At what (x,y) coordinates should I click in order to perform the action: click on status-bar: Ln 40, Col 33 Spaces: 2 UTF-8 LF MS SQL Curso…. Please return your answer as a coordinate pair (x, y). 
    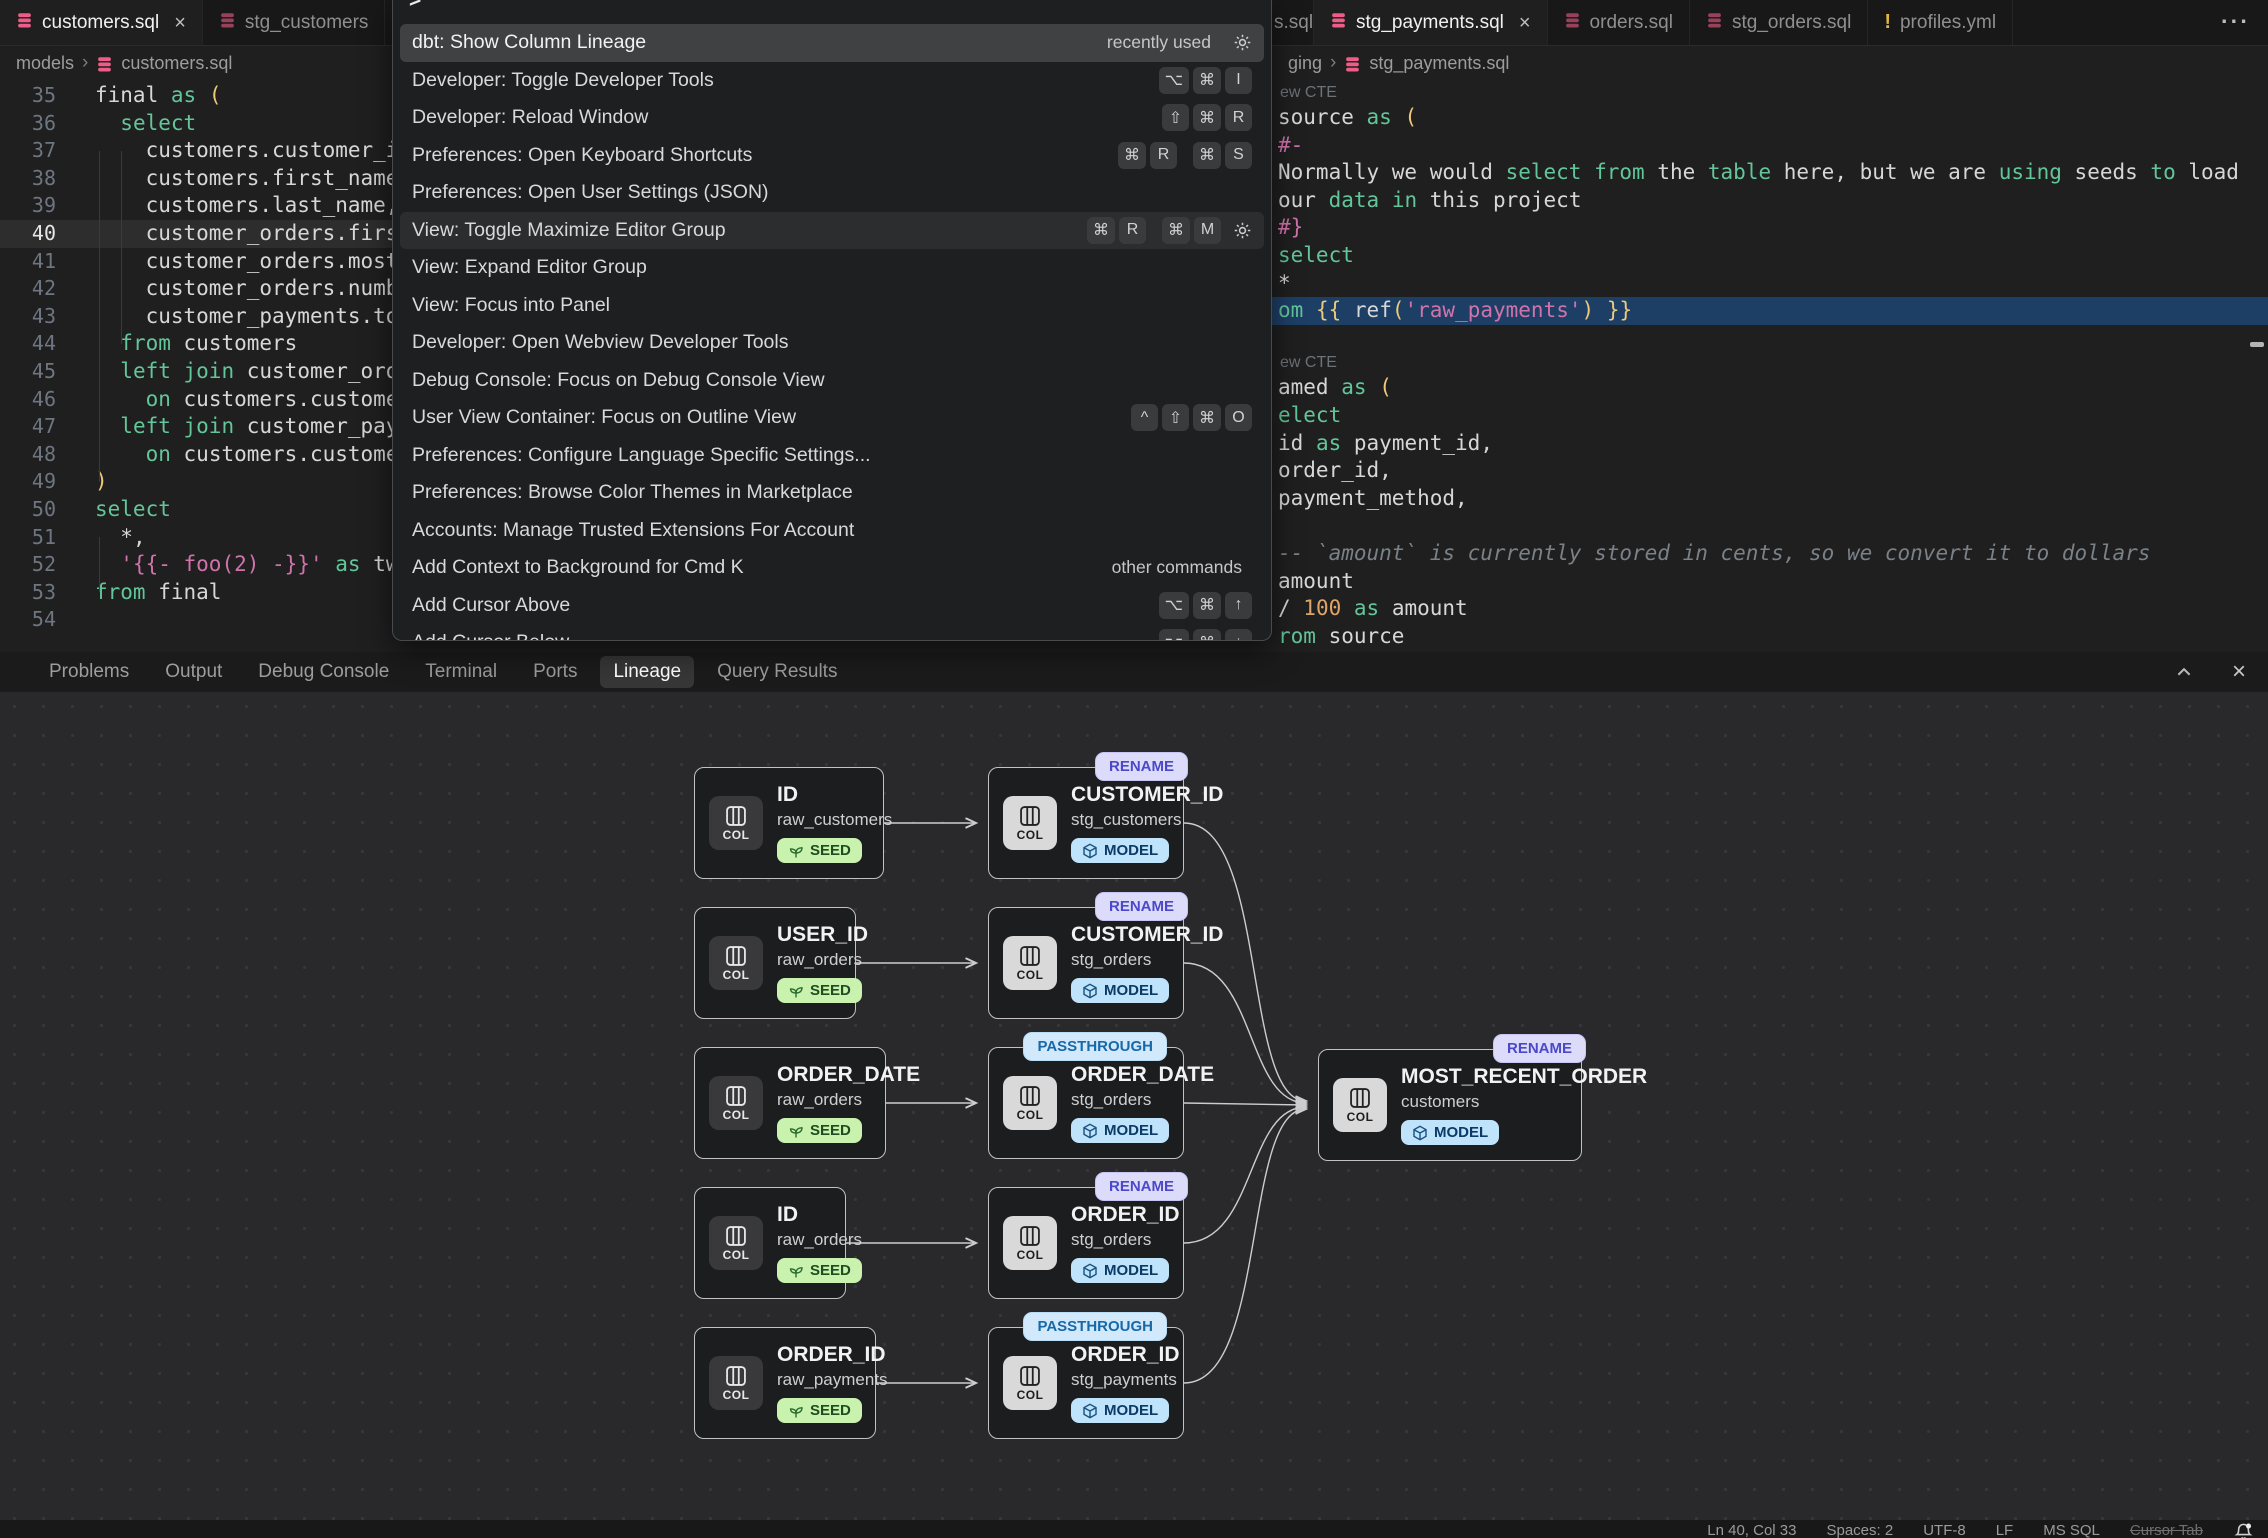
    Looking at the image, I should click on (1134, 1529).